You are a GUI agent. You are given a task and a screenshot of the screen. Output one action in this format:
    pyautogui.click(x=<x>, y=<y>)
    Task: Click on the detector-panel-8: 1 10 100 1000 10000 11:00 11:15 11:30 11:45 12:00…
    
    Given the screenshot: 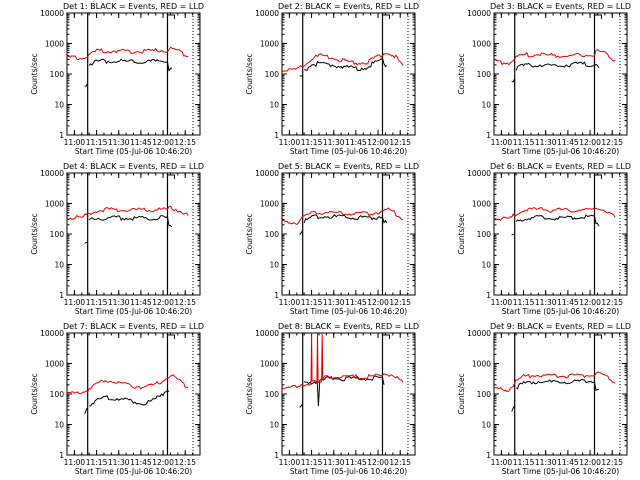 What is the action you would take?
    pyautogui.click(x=332, y=399)
    